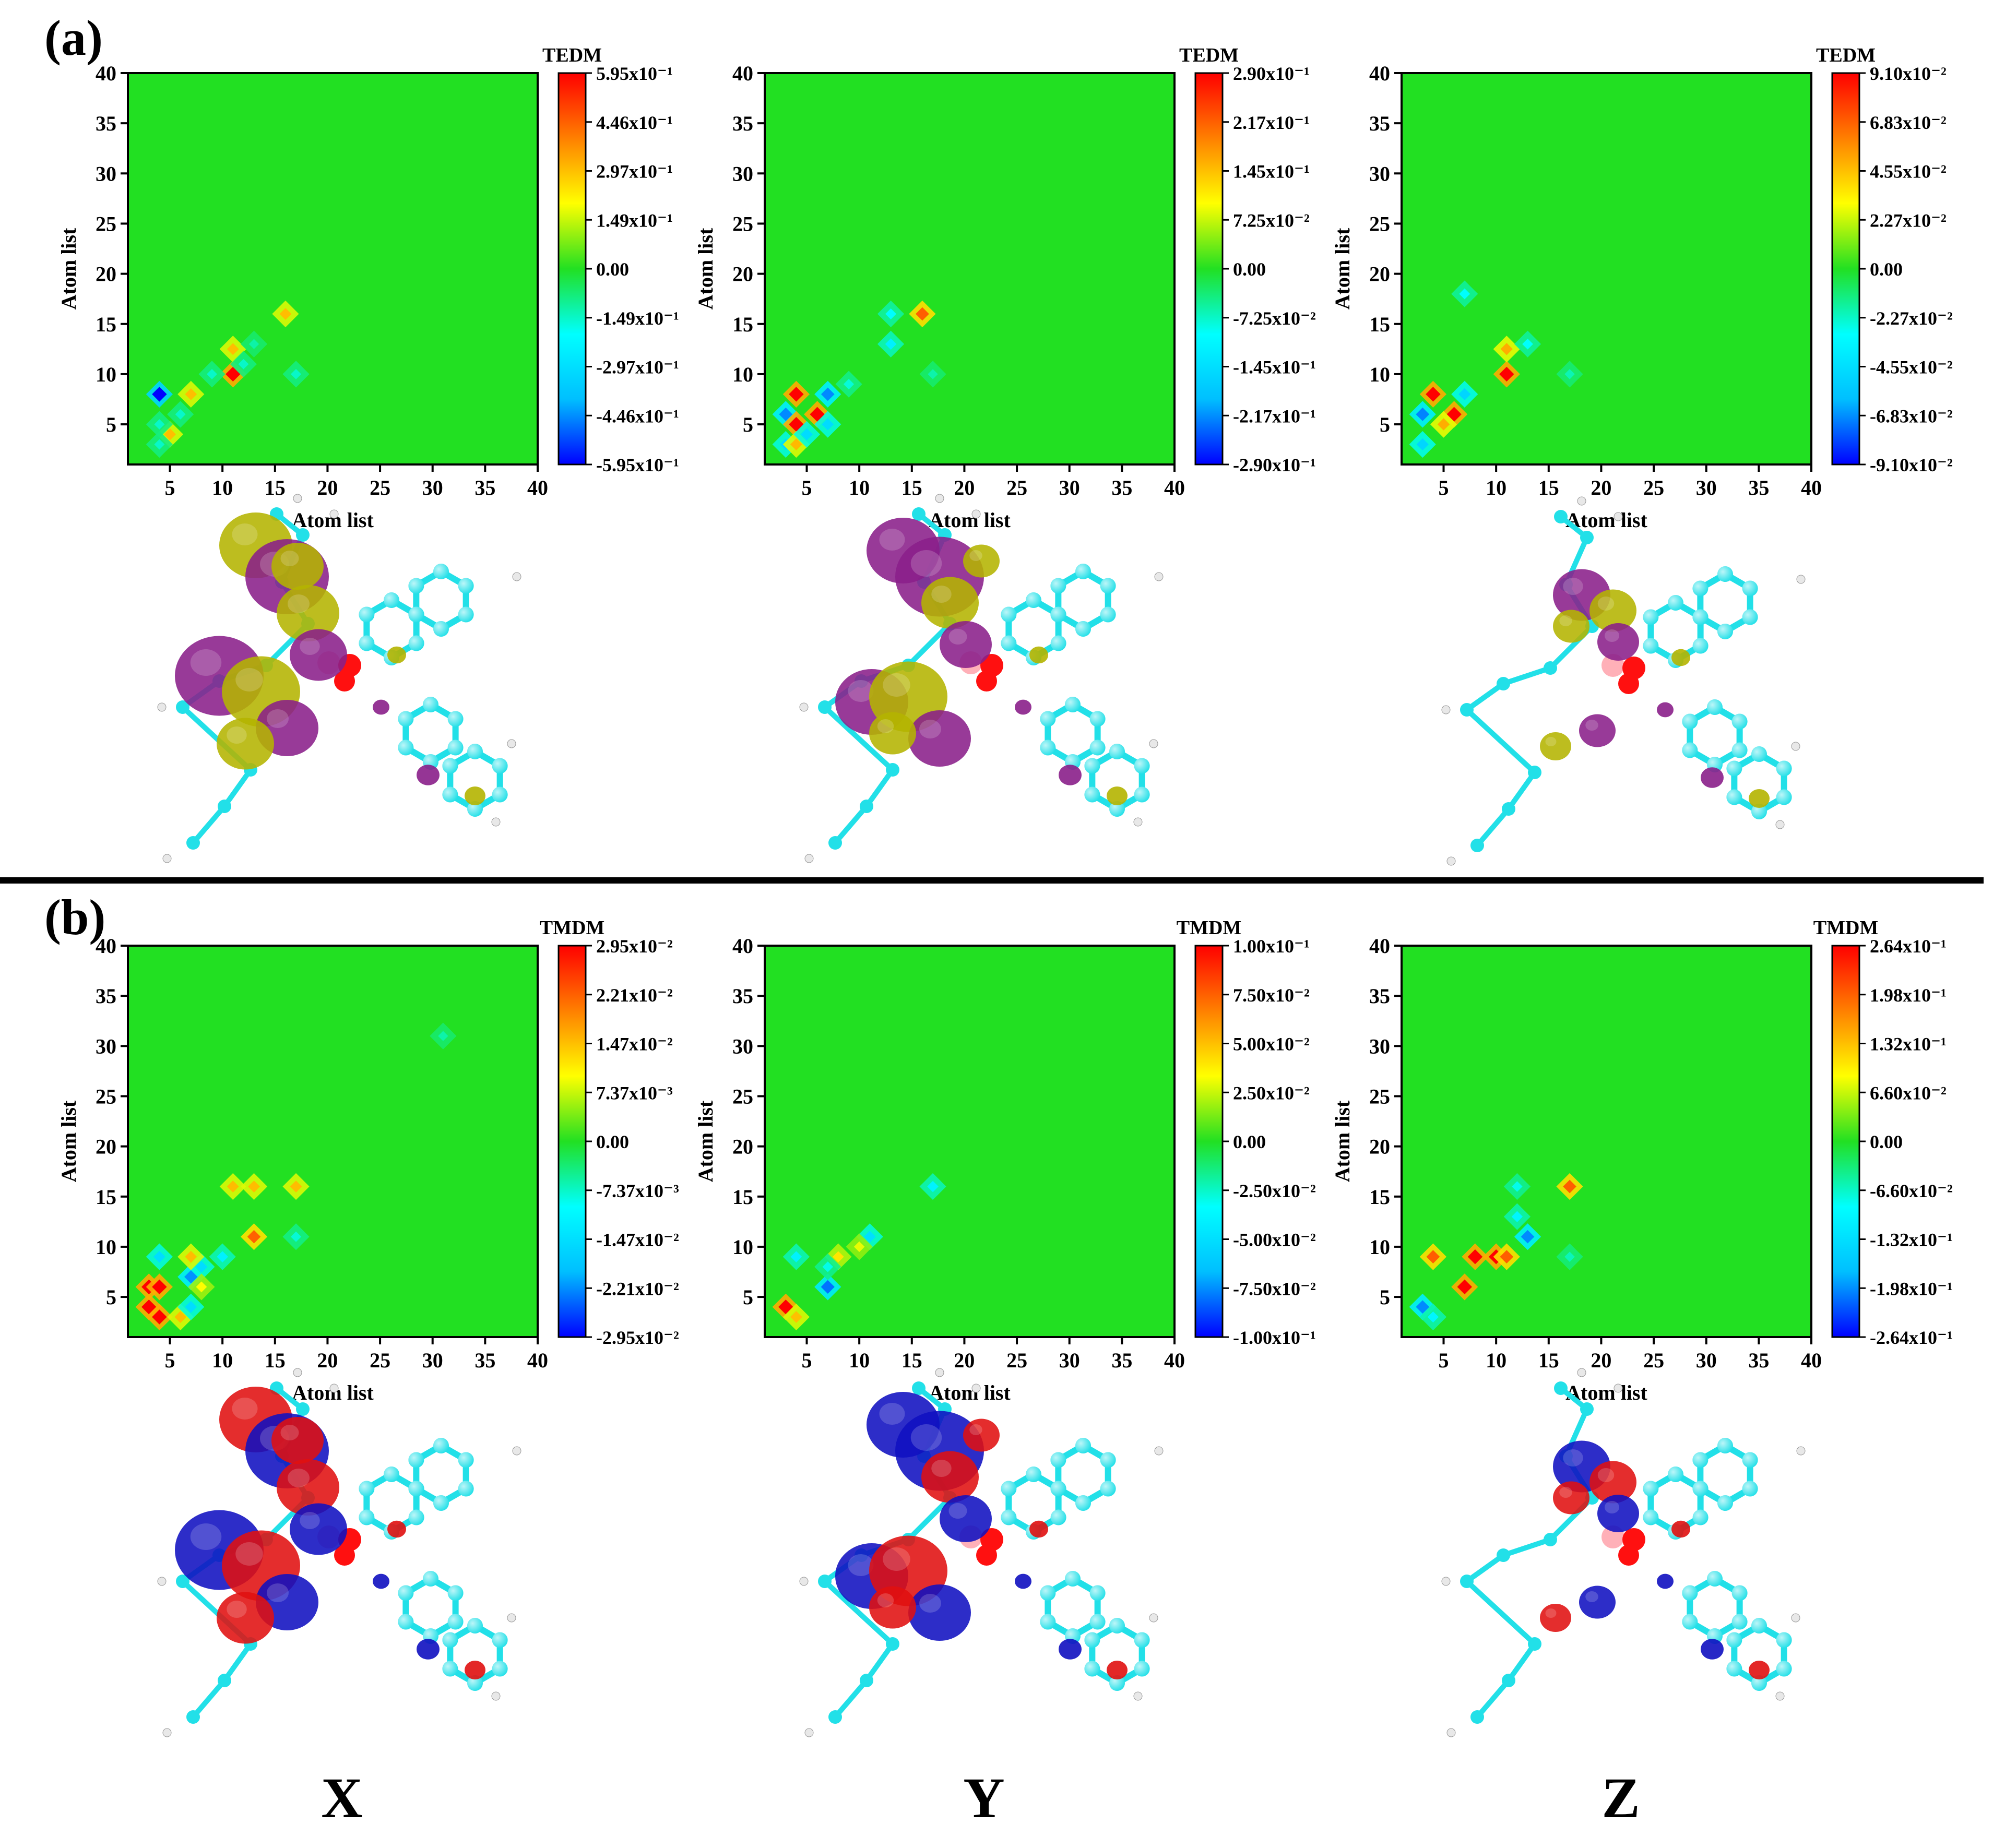 The width and height of the screenshot is (2005, 1848). What do you see at coordinates (1706, 487) in the screenshot?
I see `x-tick-label: 30` at bounding box center [1706, 487].